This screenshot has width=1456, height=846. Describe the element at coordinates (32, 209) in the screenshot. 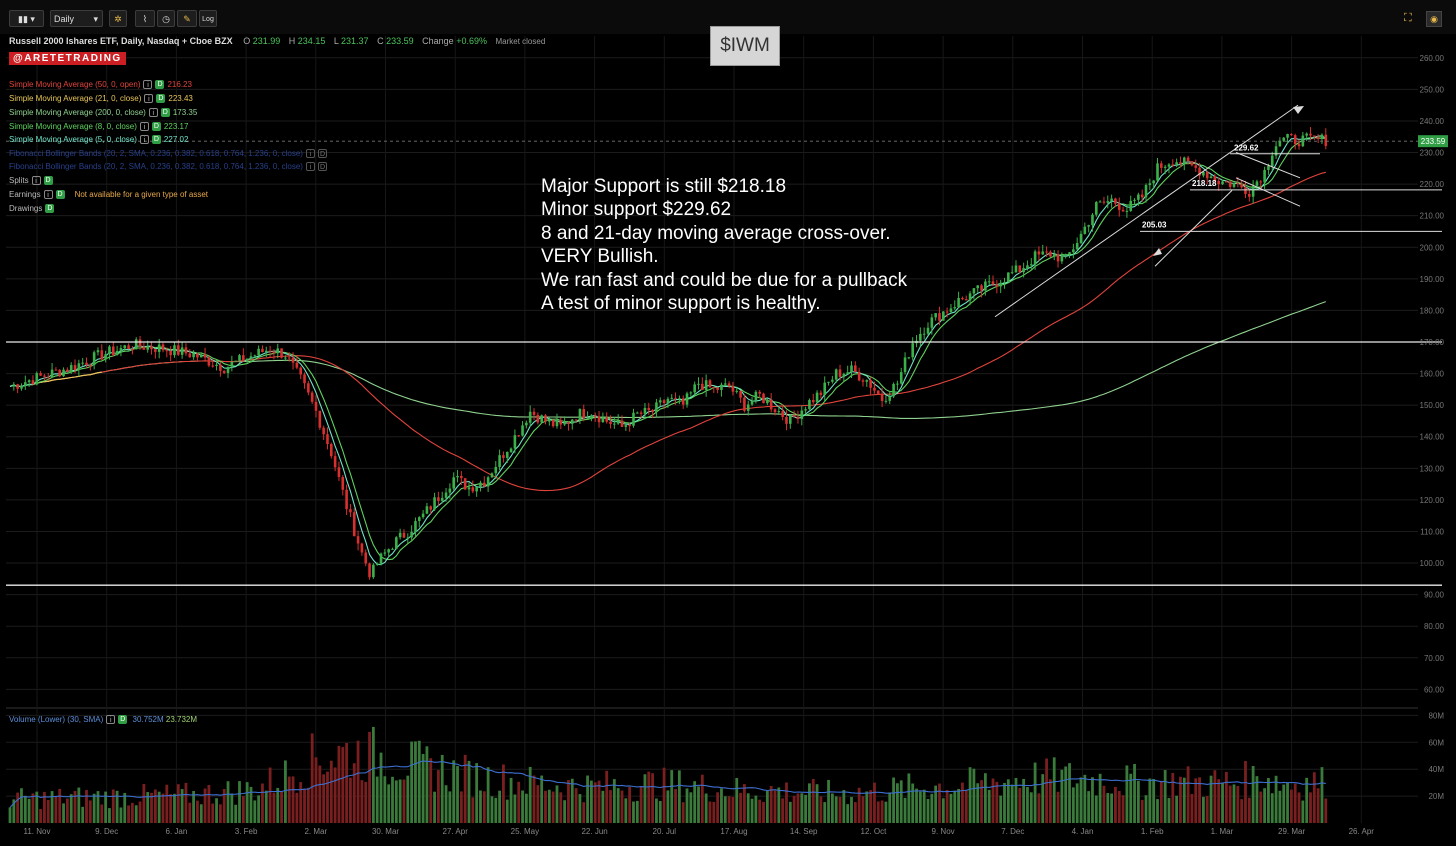

I see `drawings-row: Drawings D` at that location.